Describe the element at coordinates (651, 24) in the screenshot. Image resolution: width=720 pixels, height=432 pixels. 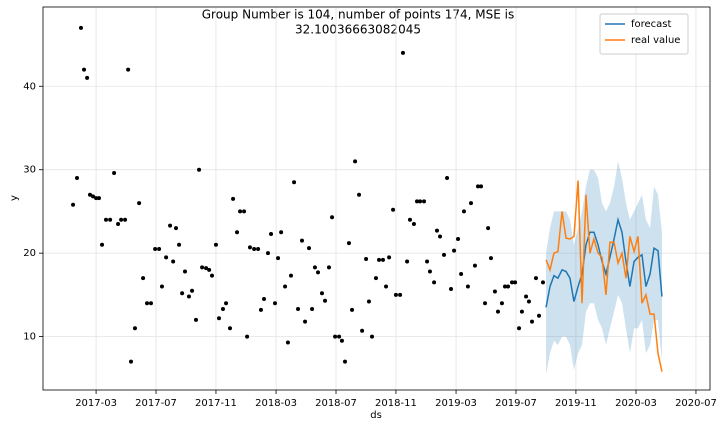
I see `legend-label: forecast` at that location.